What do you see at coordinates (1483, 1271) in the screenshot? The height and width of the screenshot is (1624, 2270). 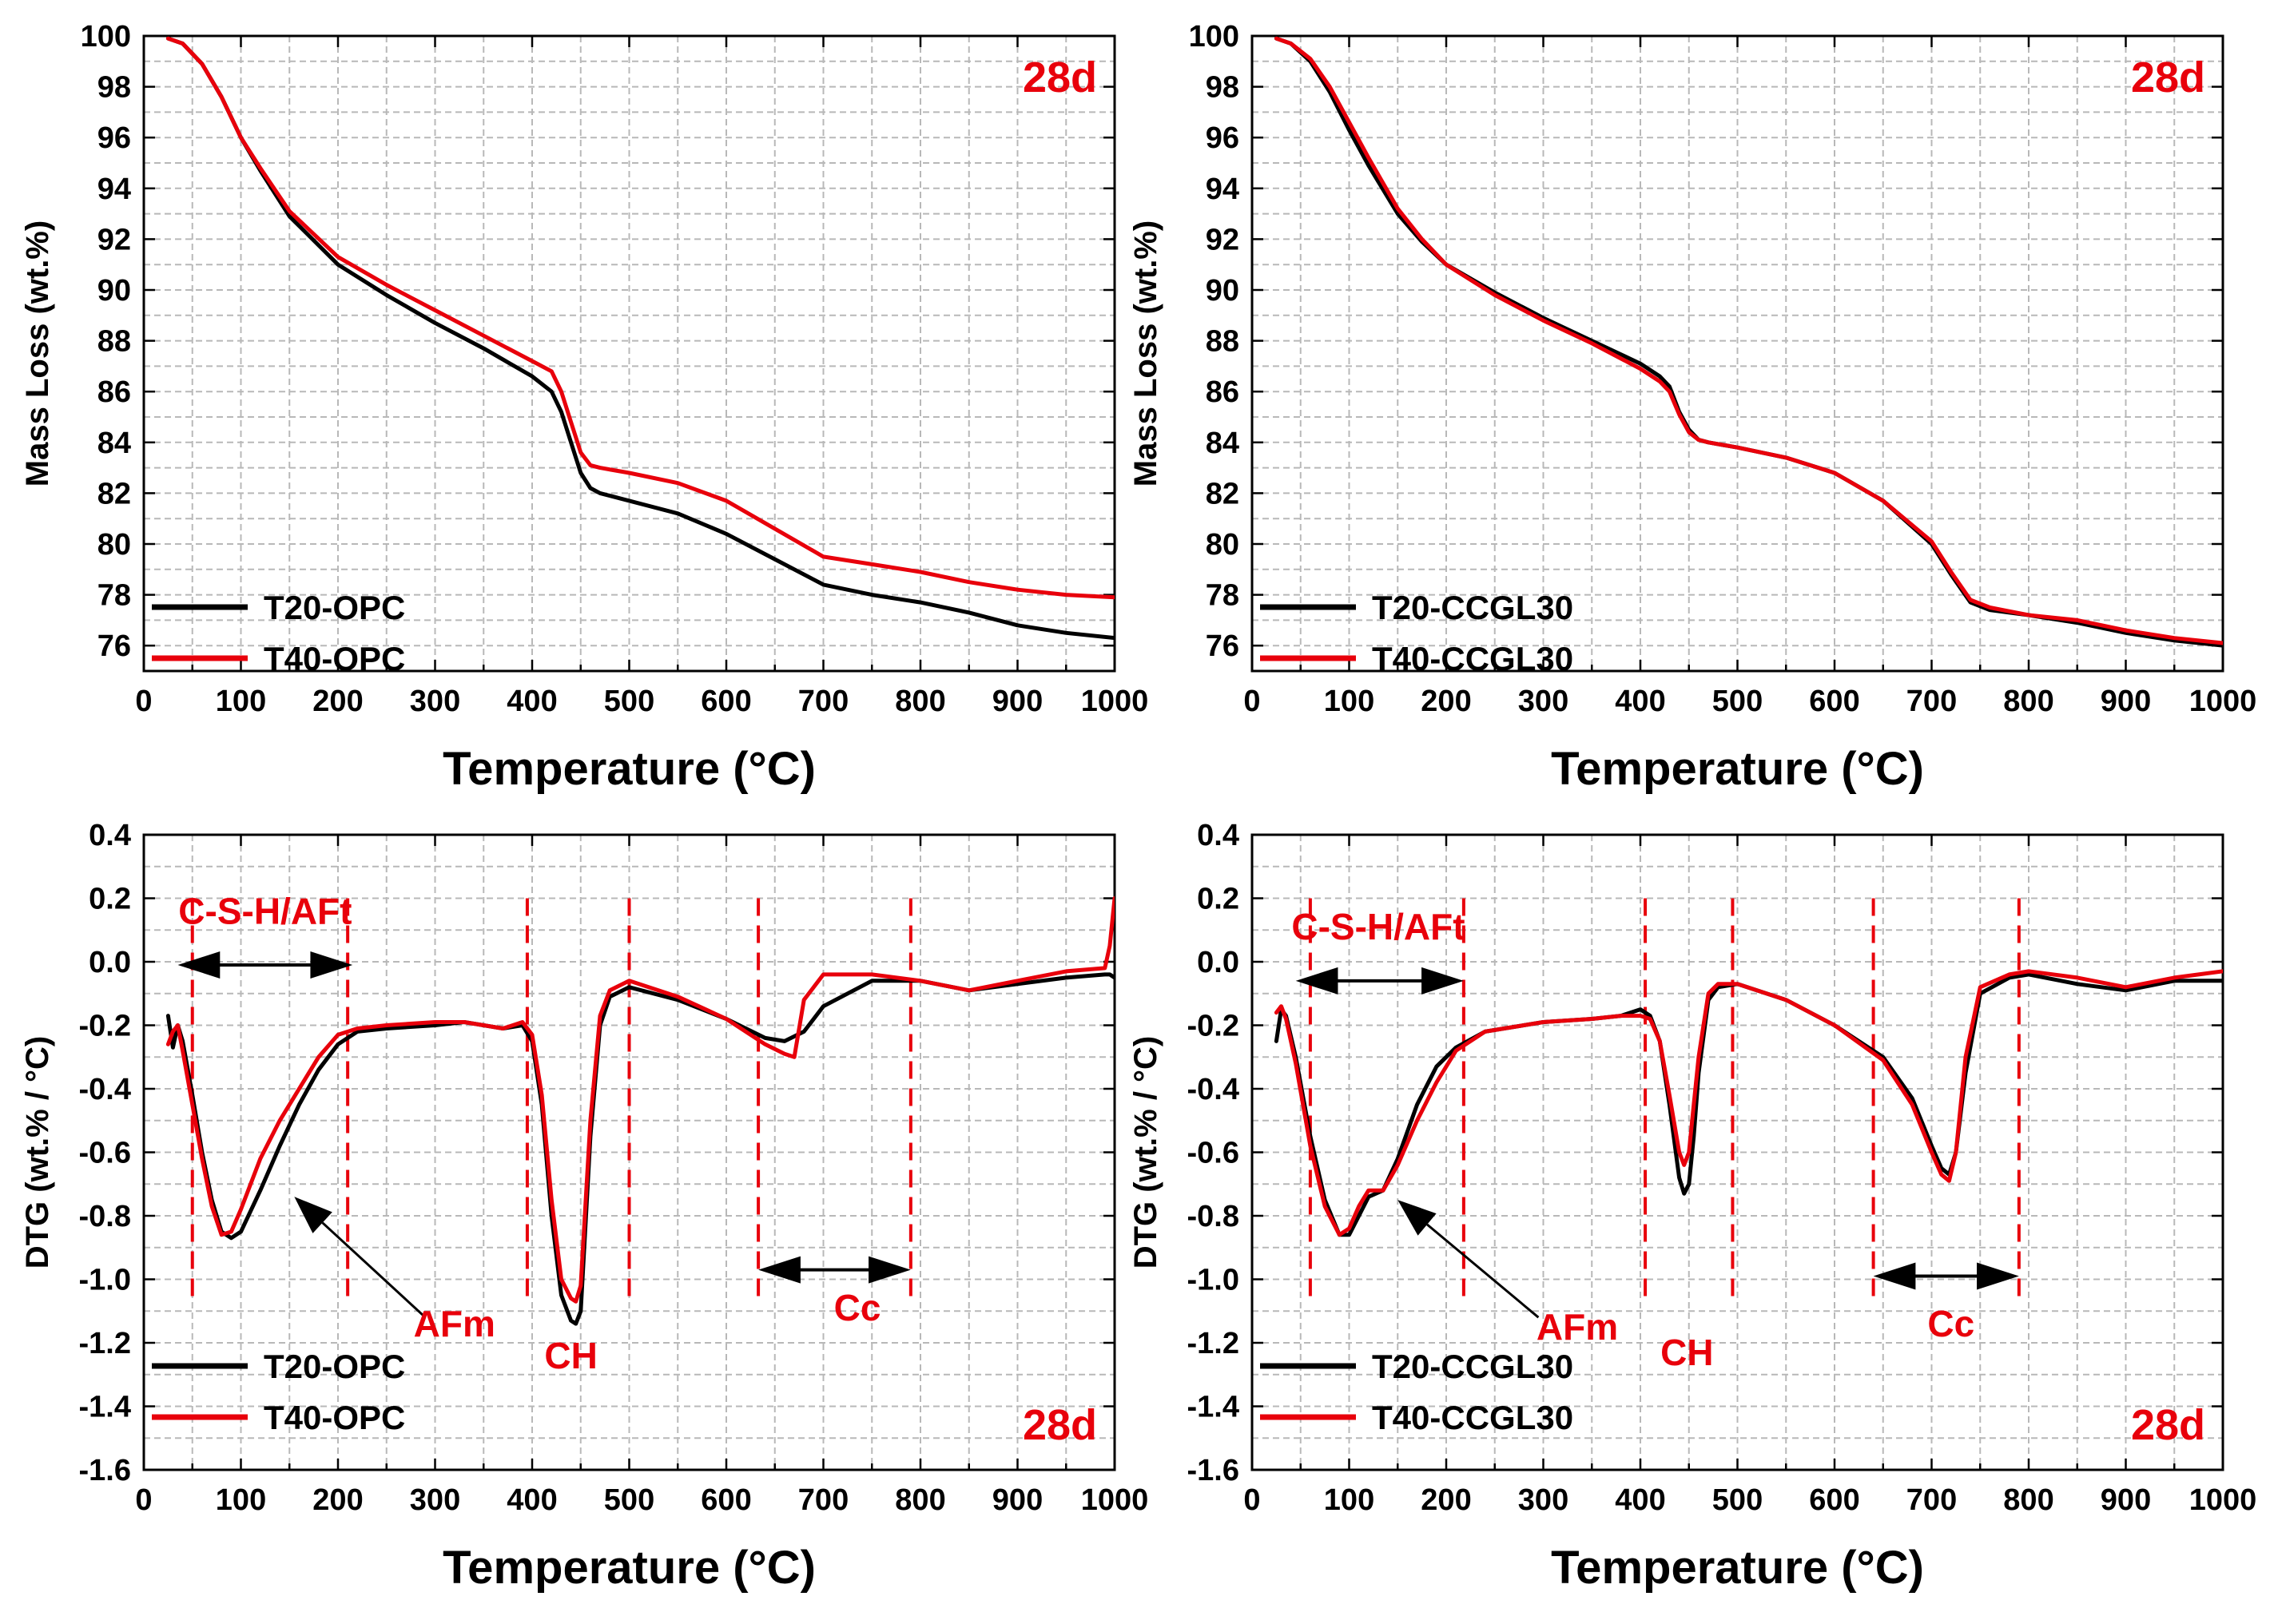 I see `pointer-arrow-shaft` at bounding box center [1483, 1271].